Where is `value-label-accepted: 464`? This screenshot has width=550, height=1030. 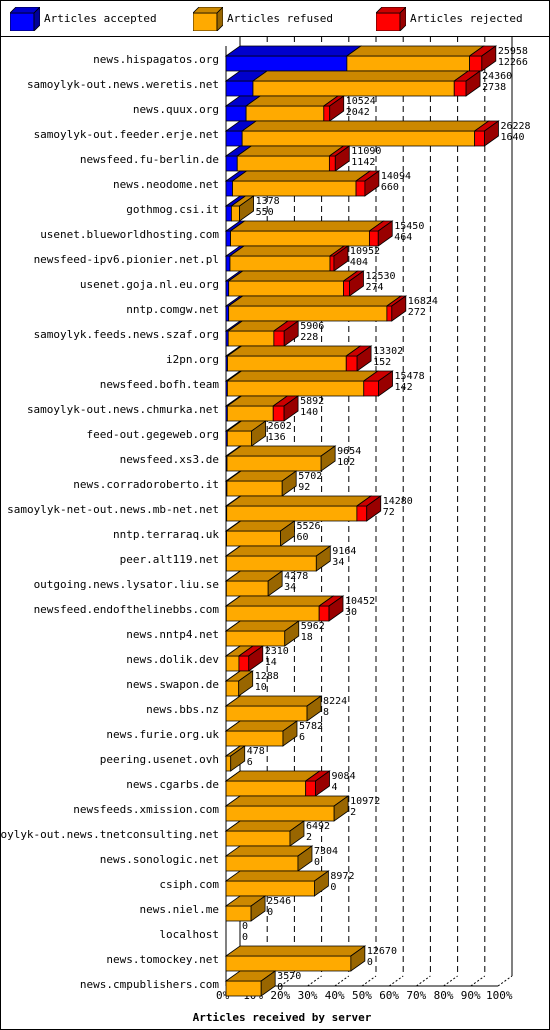
value-label-accepted: 464 is located at coordinates (403, 237).